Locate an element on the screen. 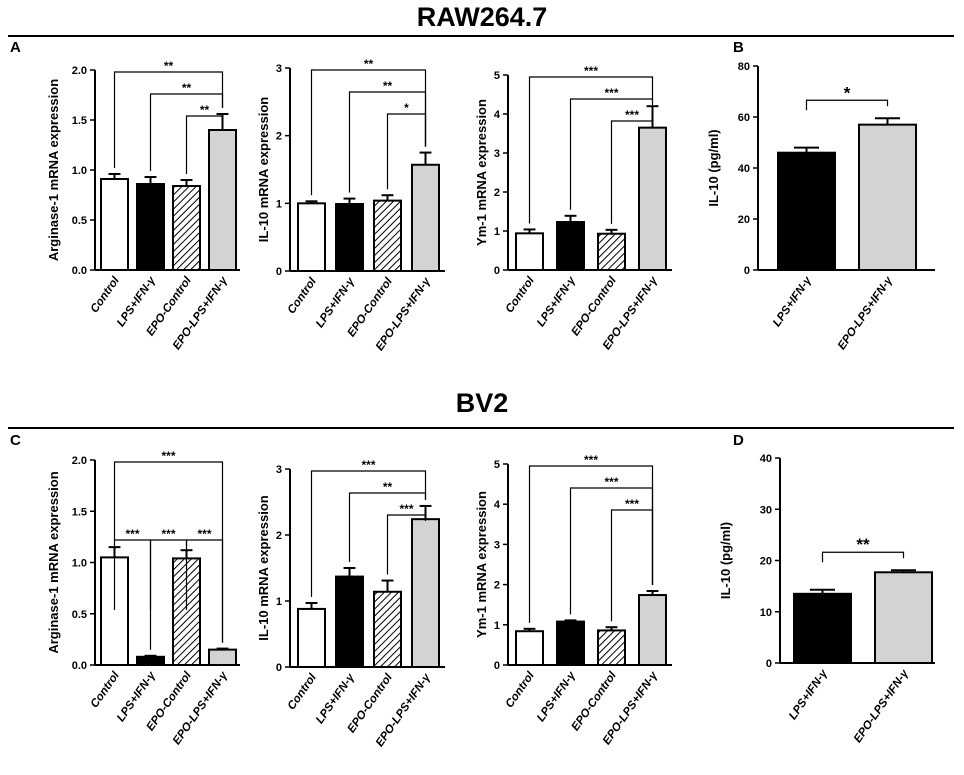 Image resolution: width=964 pixels, height=775 pixels. section-title-raw: RAW264.7 is located at coordinates (482, 17).